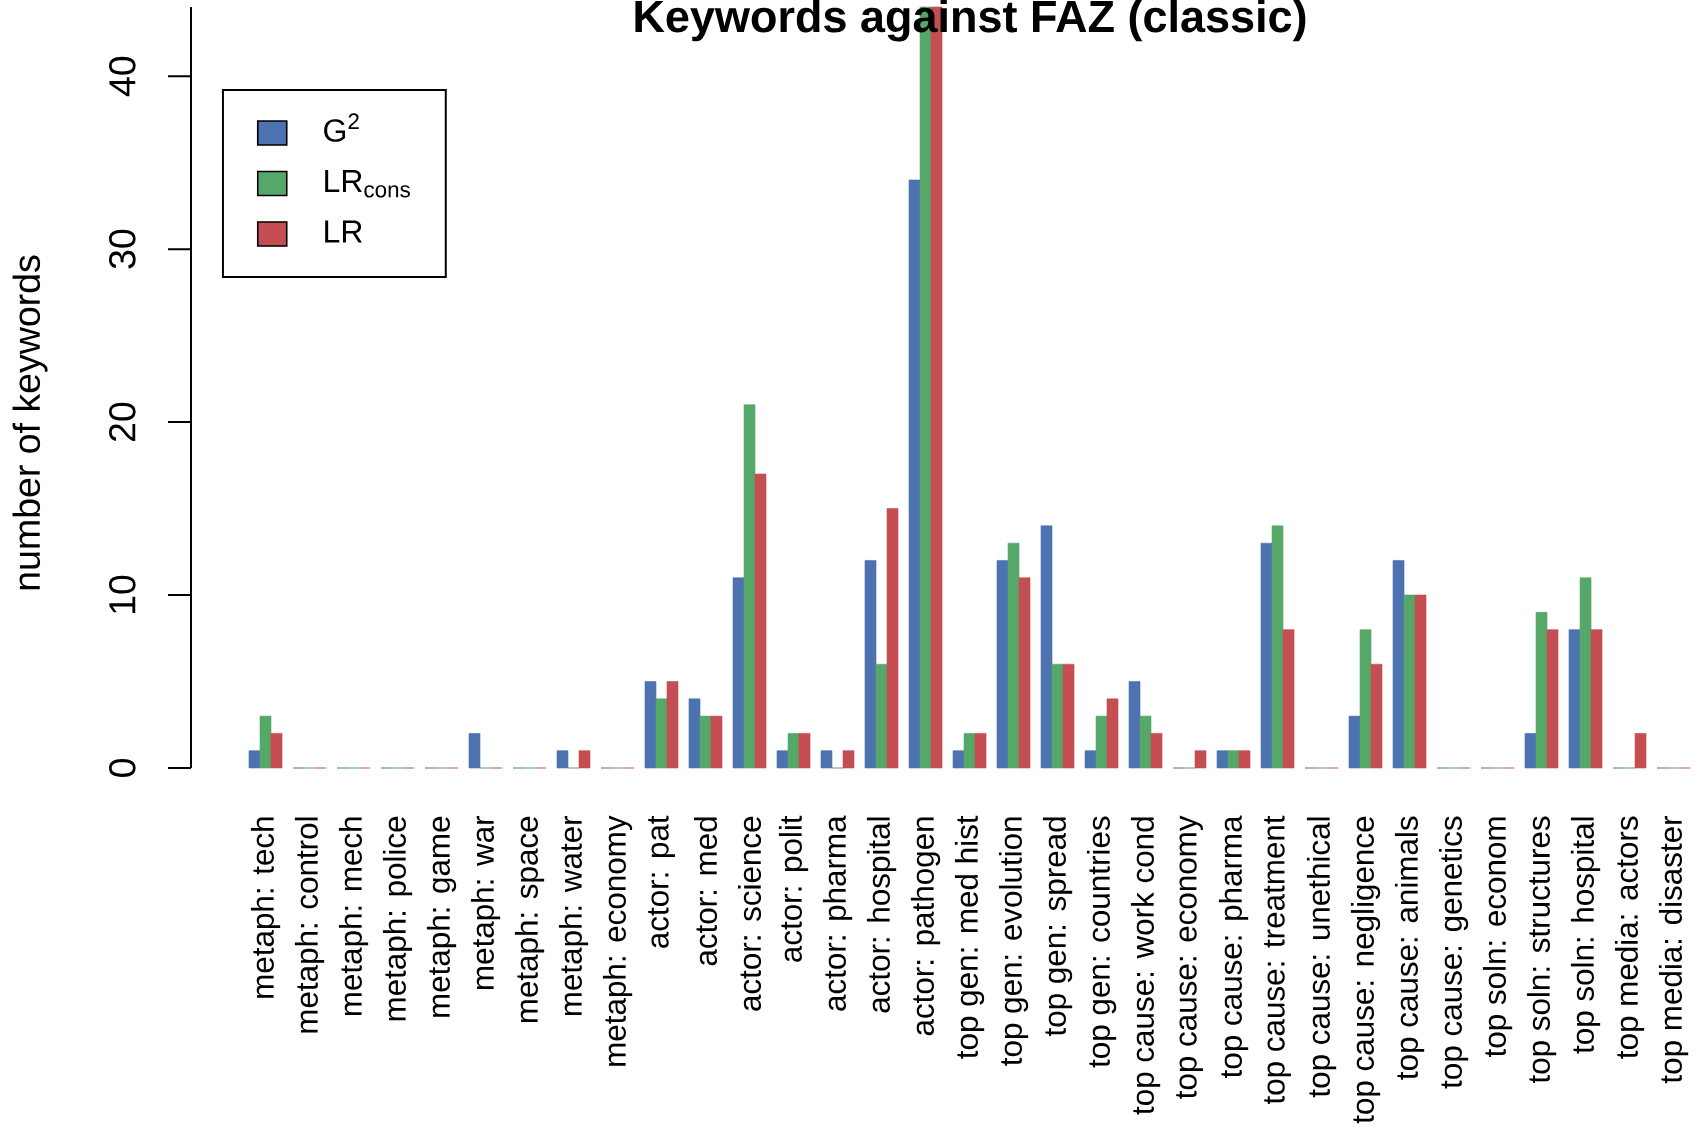 The image size is (1701, 1130). I want to click on x-tick-label: top cause: pharma, so click(1233, 946).